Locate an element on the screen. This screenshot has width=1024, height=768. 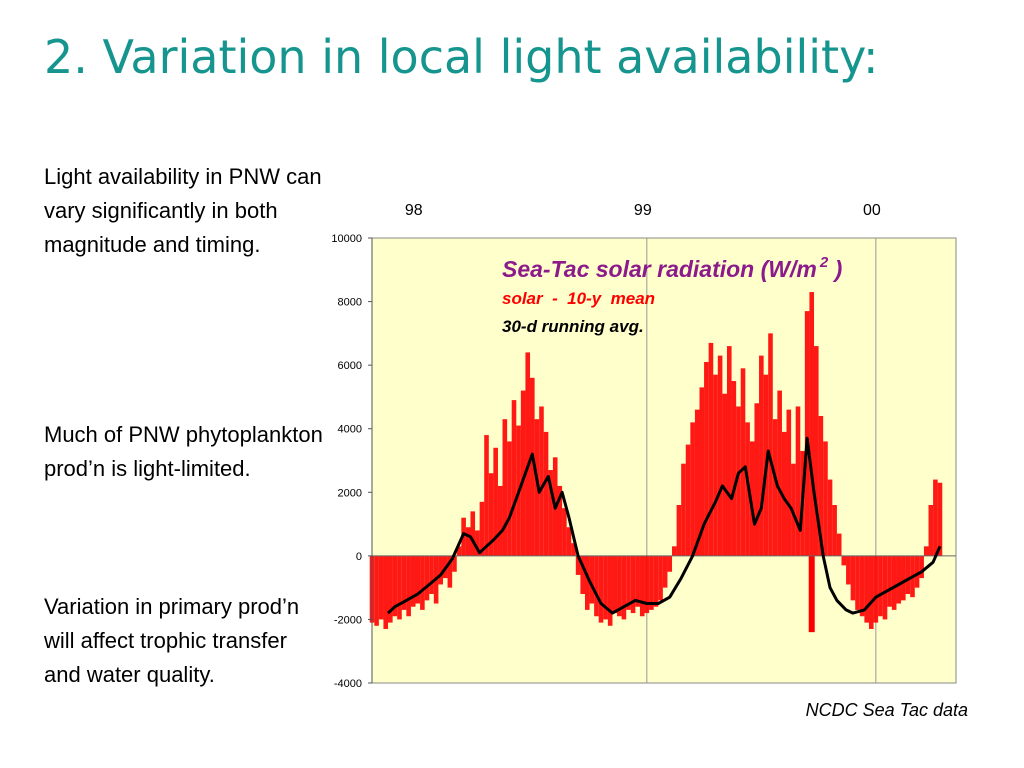
x-top-label: 00 is located at coordinates (872, 210).